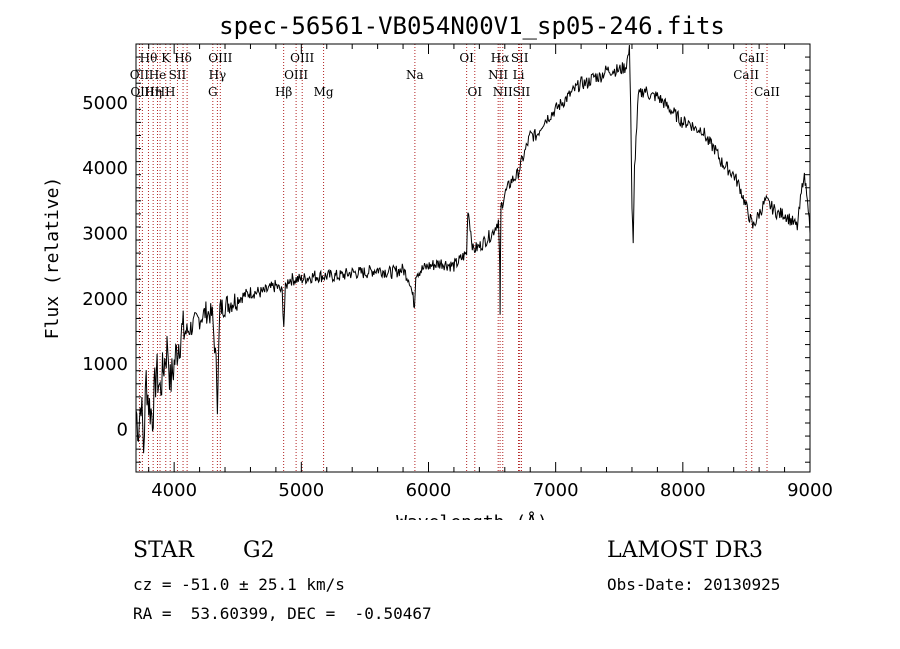  What do you see at coordinates (140, 75) in the screenshot?
I see `marker-label: OII` at bounding box center [140, 75].